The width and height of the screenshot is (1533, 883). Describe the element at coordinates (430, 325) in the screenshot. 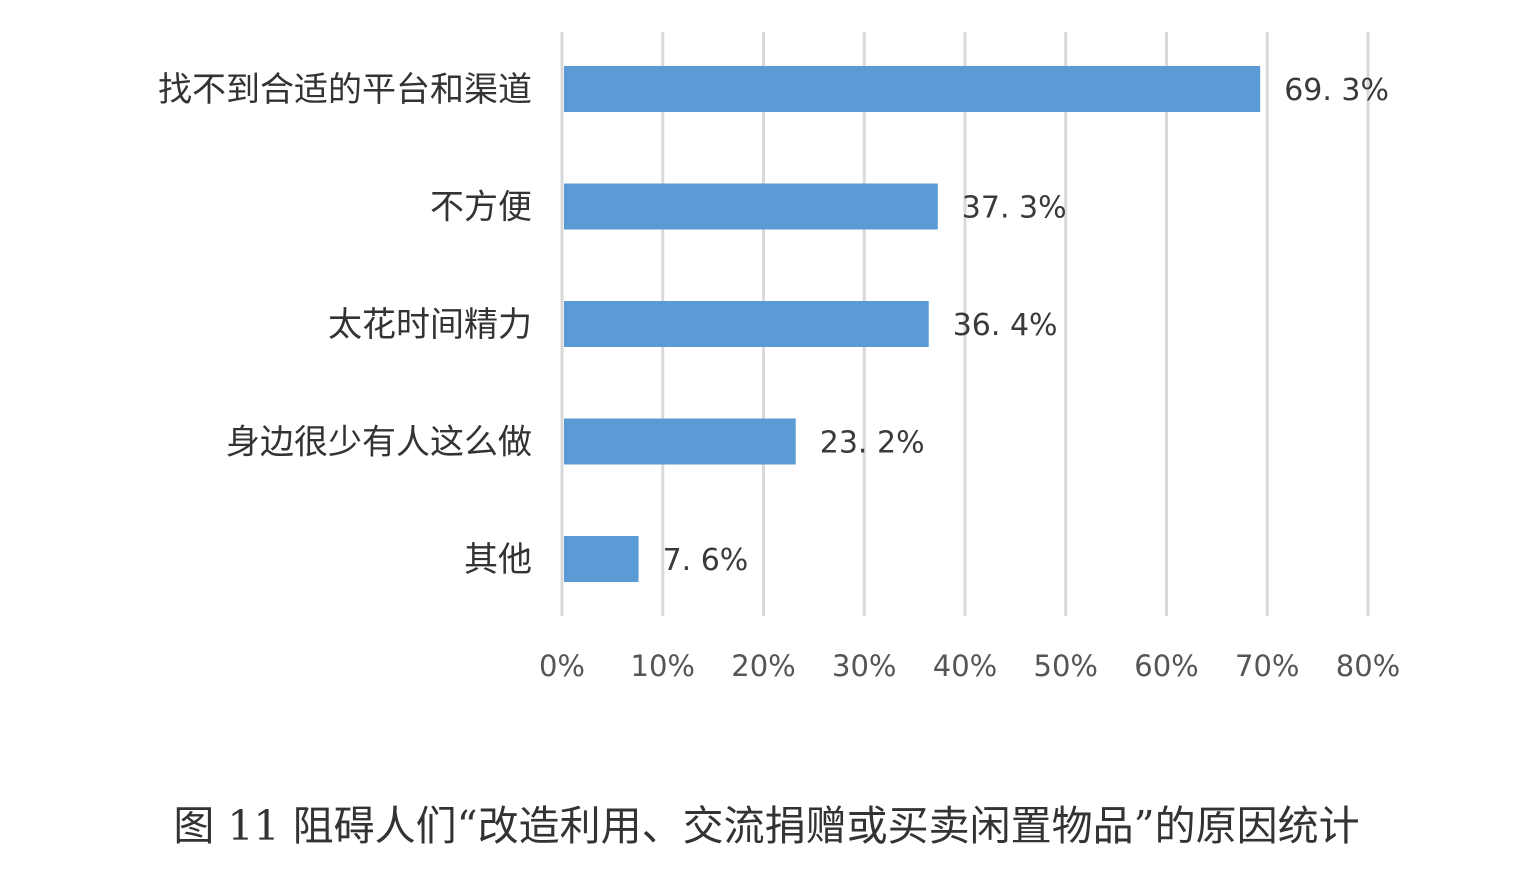

I see `category-label: 太花时间精力` at that location.